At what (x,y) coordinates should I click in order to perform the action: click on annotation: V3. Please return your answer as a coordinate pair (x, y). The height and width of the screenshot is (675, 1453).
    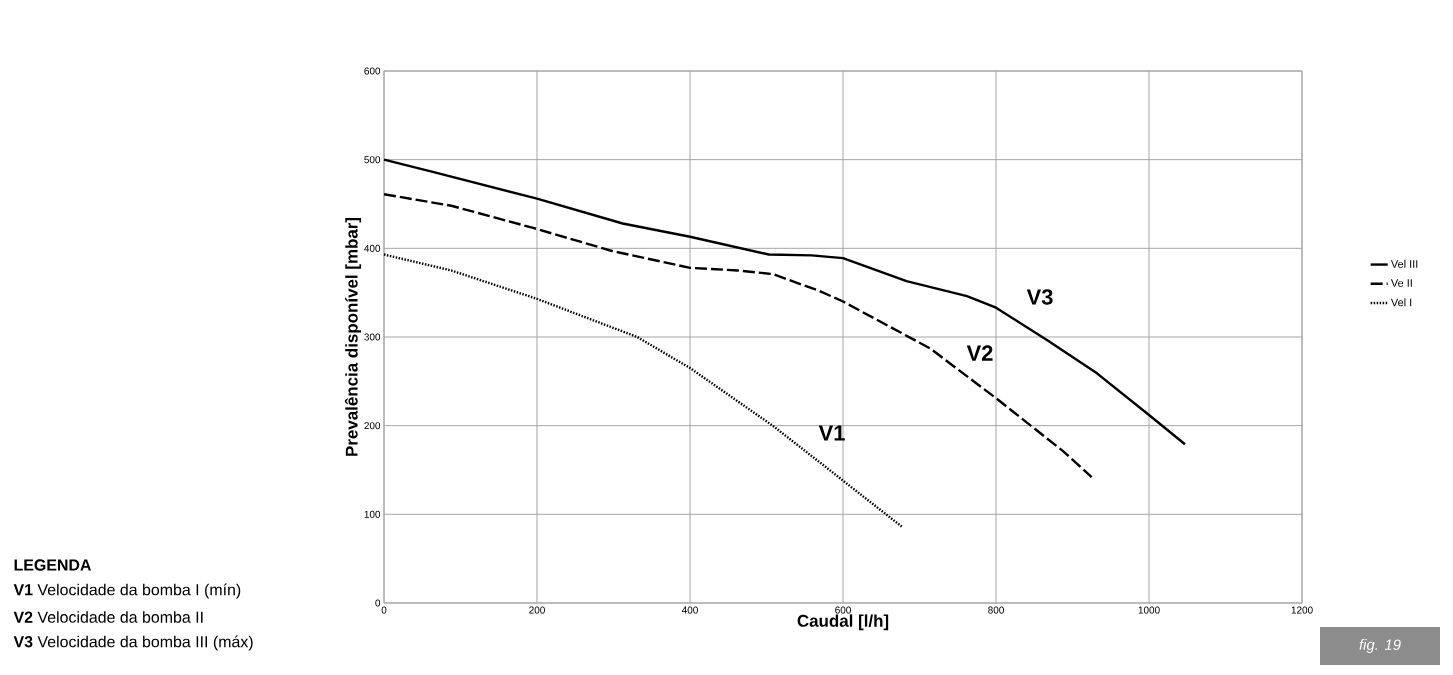
    Looking at the image, I should click on (1039, 297).